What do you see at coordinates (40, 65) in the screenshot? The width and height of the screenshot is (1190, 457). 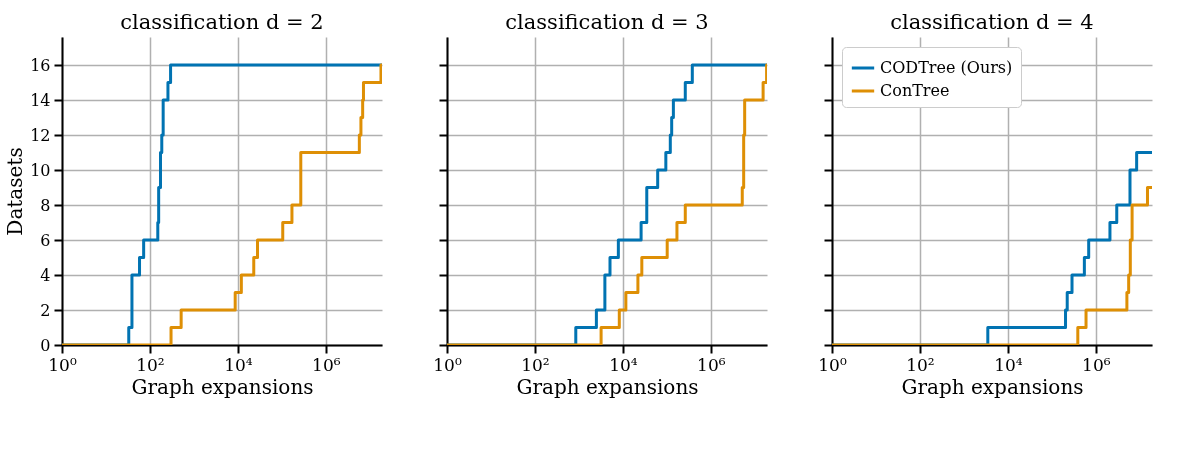 I see `y-tick-label: 16` at bounding box center [40, 65].